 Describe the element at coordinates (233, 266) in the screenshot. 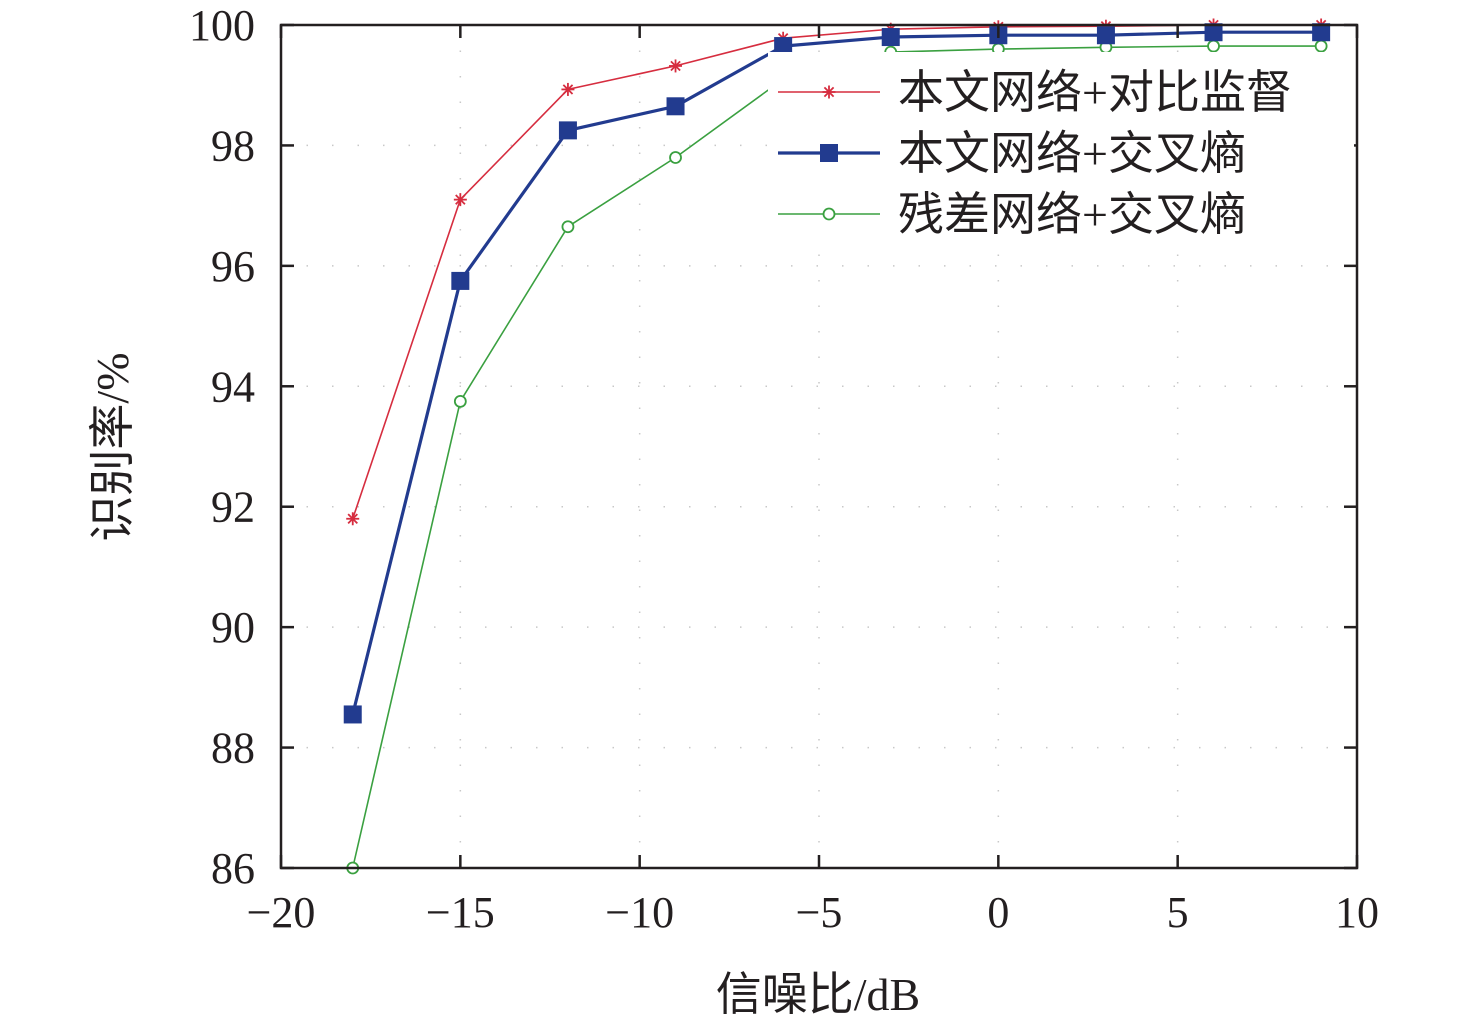

I see `y-tick-label: 96` at that location.